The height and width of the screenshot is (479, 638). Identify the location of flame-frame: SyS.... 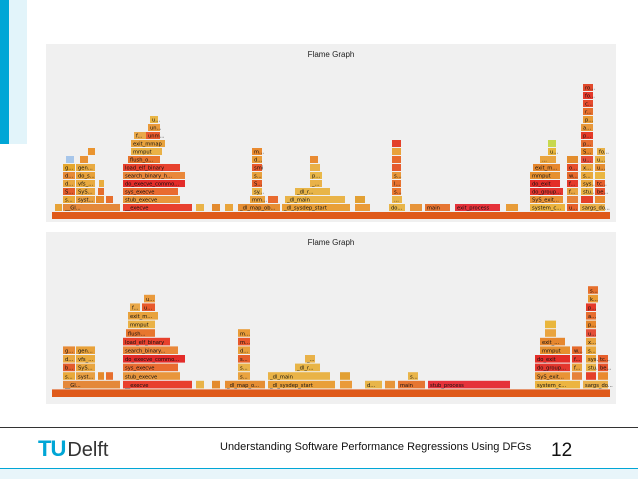
(85, 367).